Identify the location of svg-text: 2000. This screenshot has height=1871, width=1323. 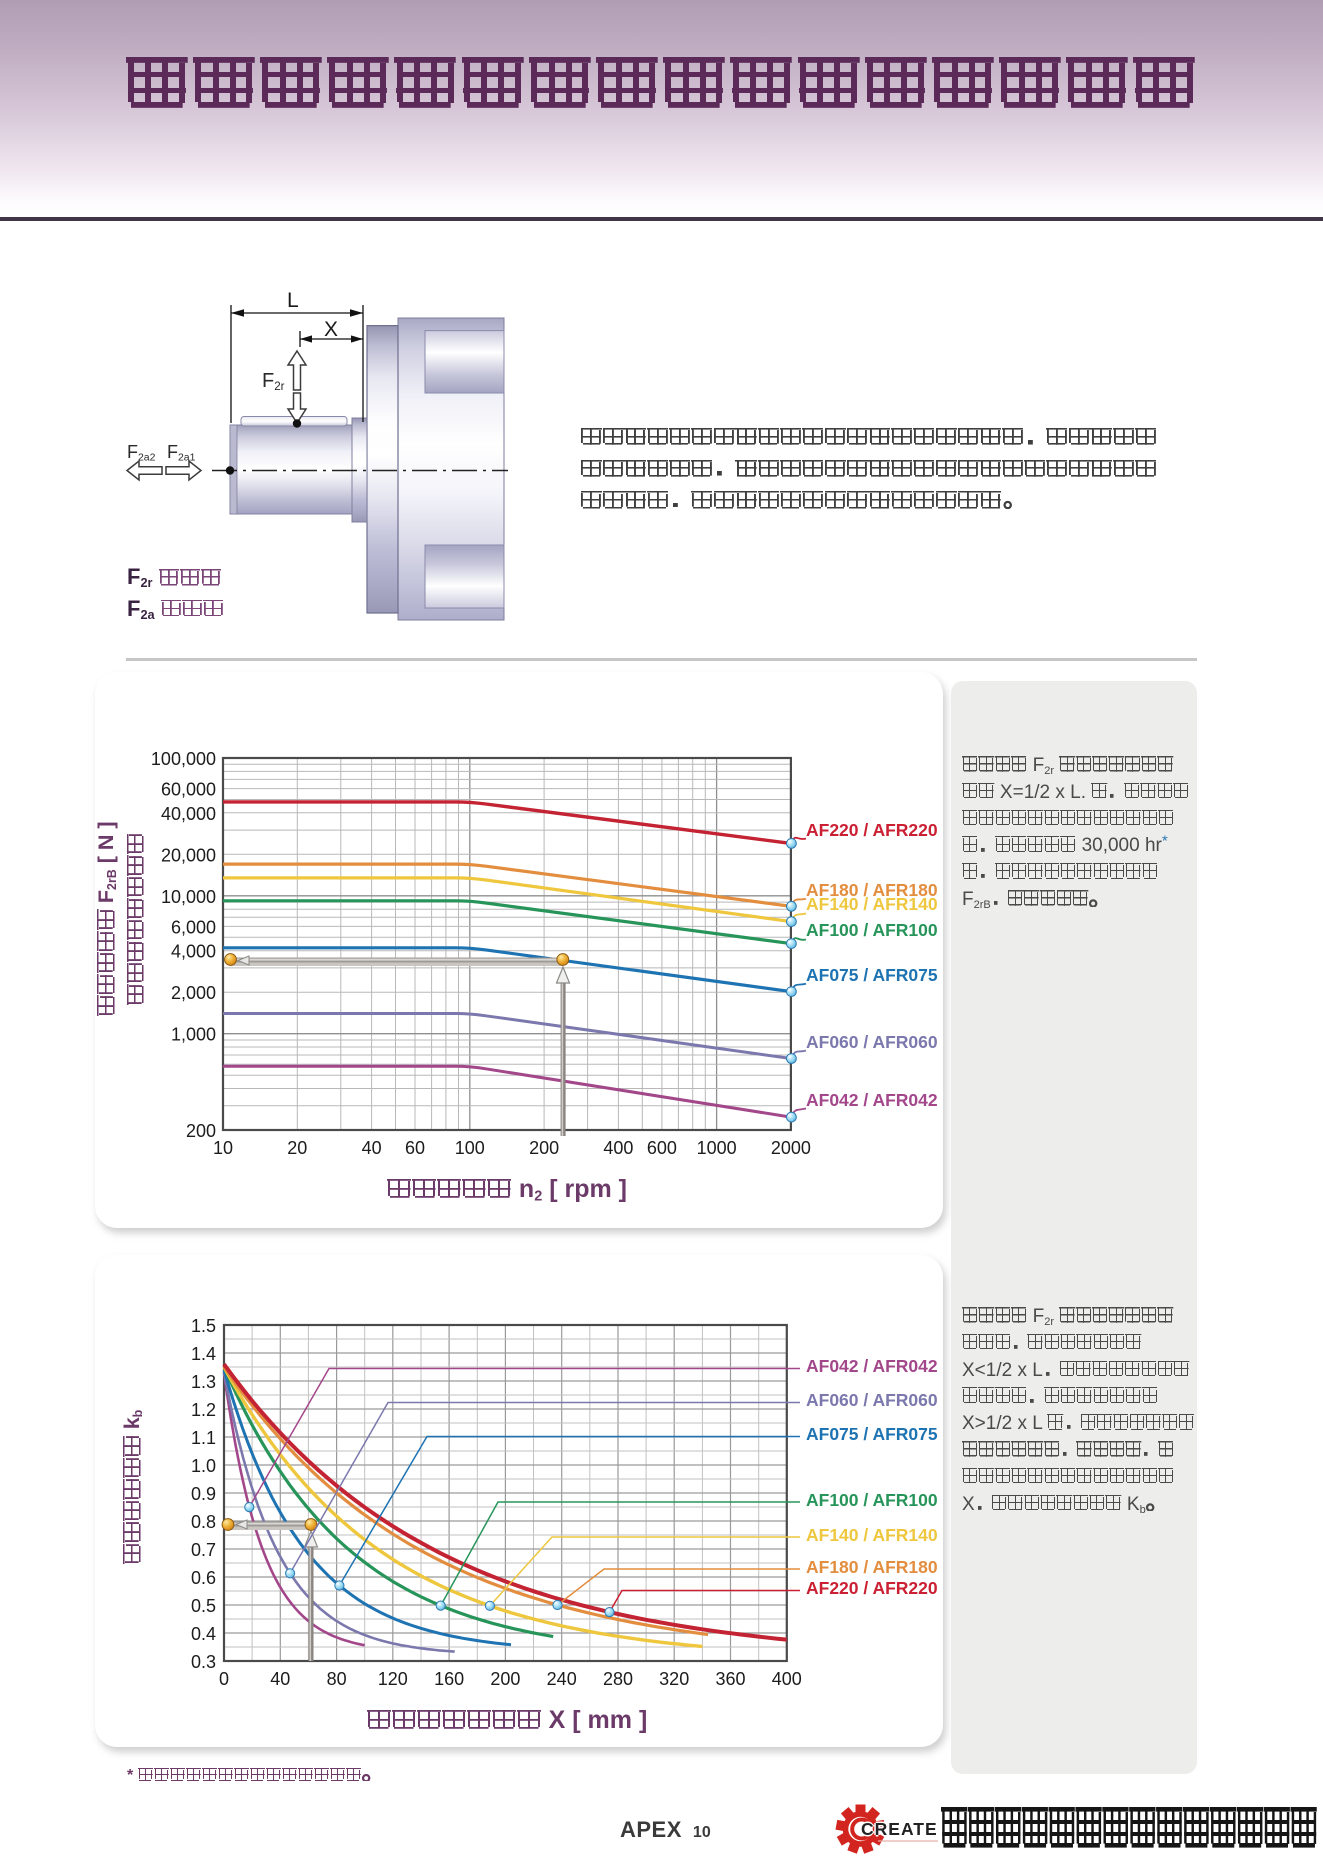
(791, 1148).